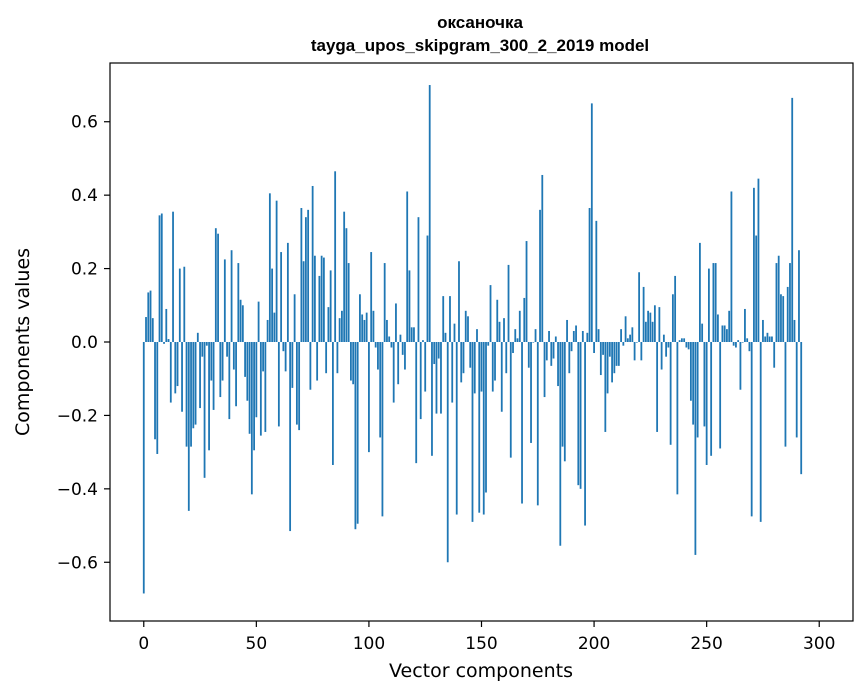  Describe the element at coordinates (369, 644) in the screenshot. I see `x-tick-label: 100` at that location.